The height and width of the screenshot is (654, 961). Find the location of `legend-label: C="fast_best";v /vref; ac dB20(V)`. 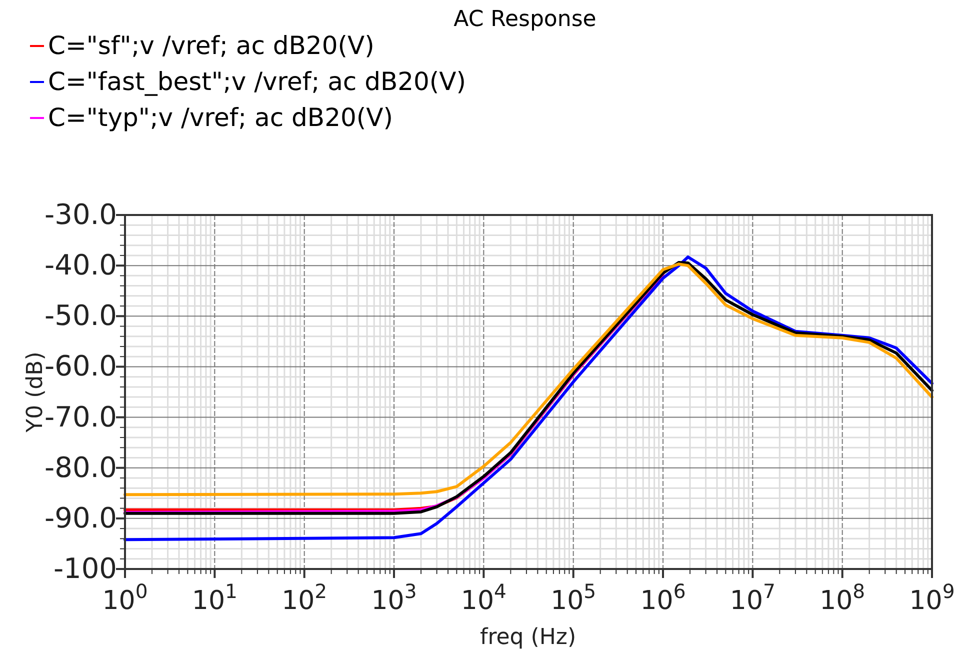

legend-label: C="fast_best";v /vref; ac dB20(V) is located at coordinates (257, 81).